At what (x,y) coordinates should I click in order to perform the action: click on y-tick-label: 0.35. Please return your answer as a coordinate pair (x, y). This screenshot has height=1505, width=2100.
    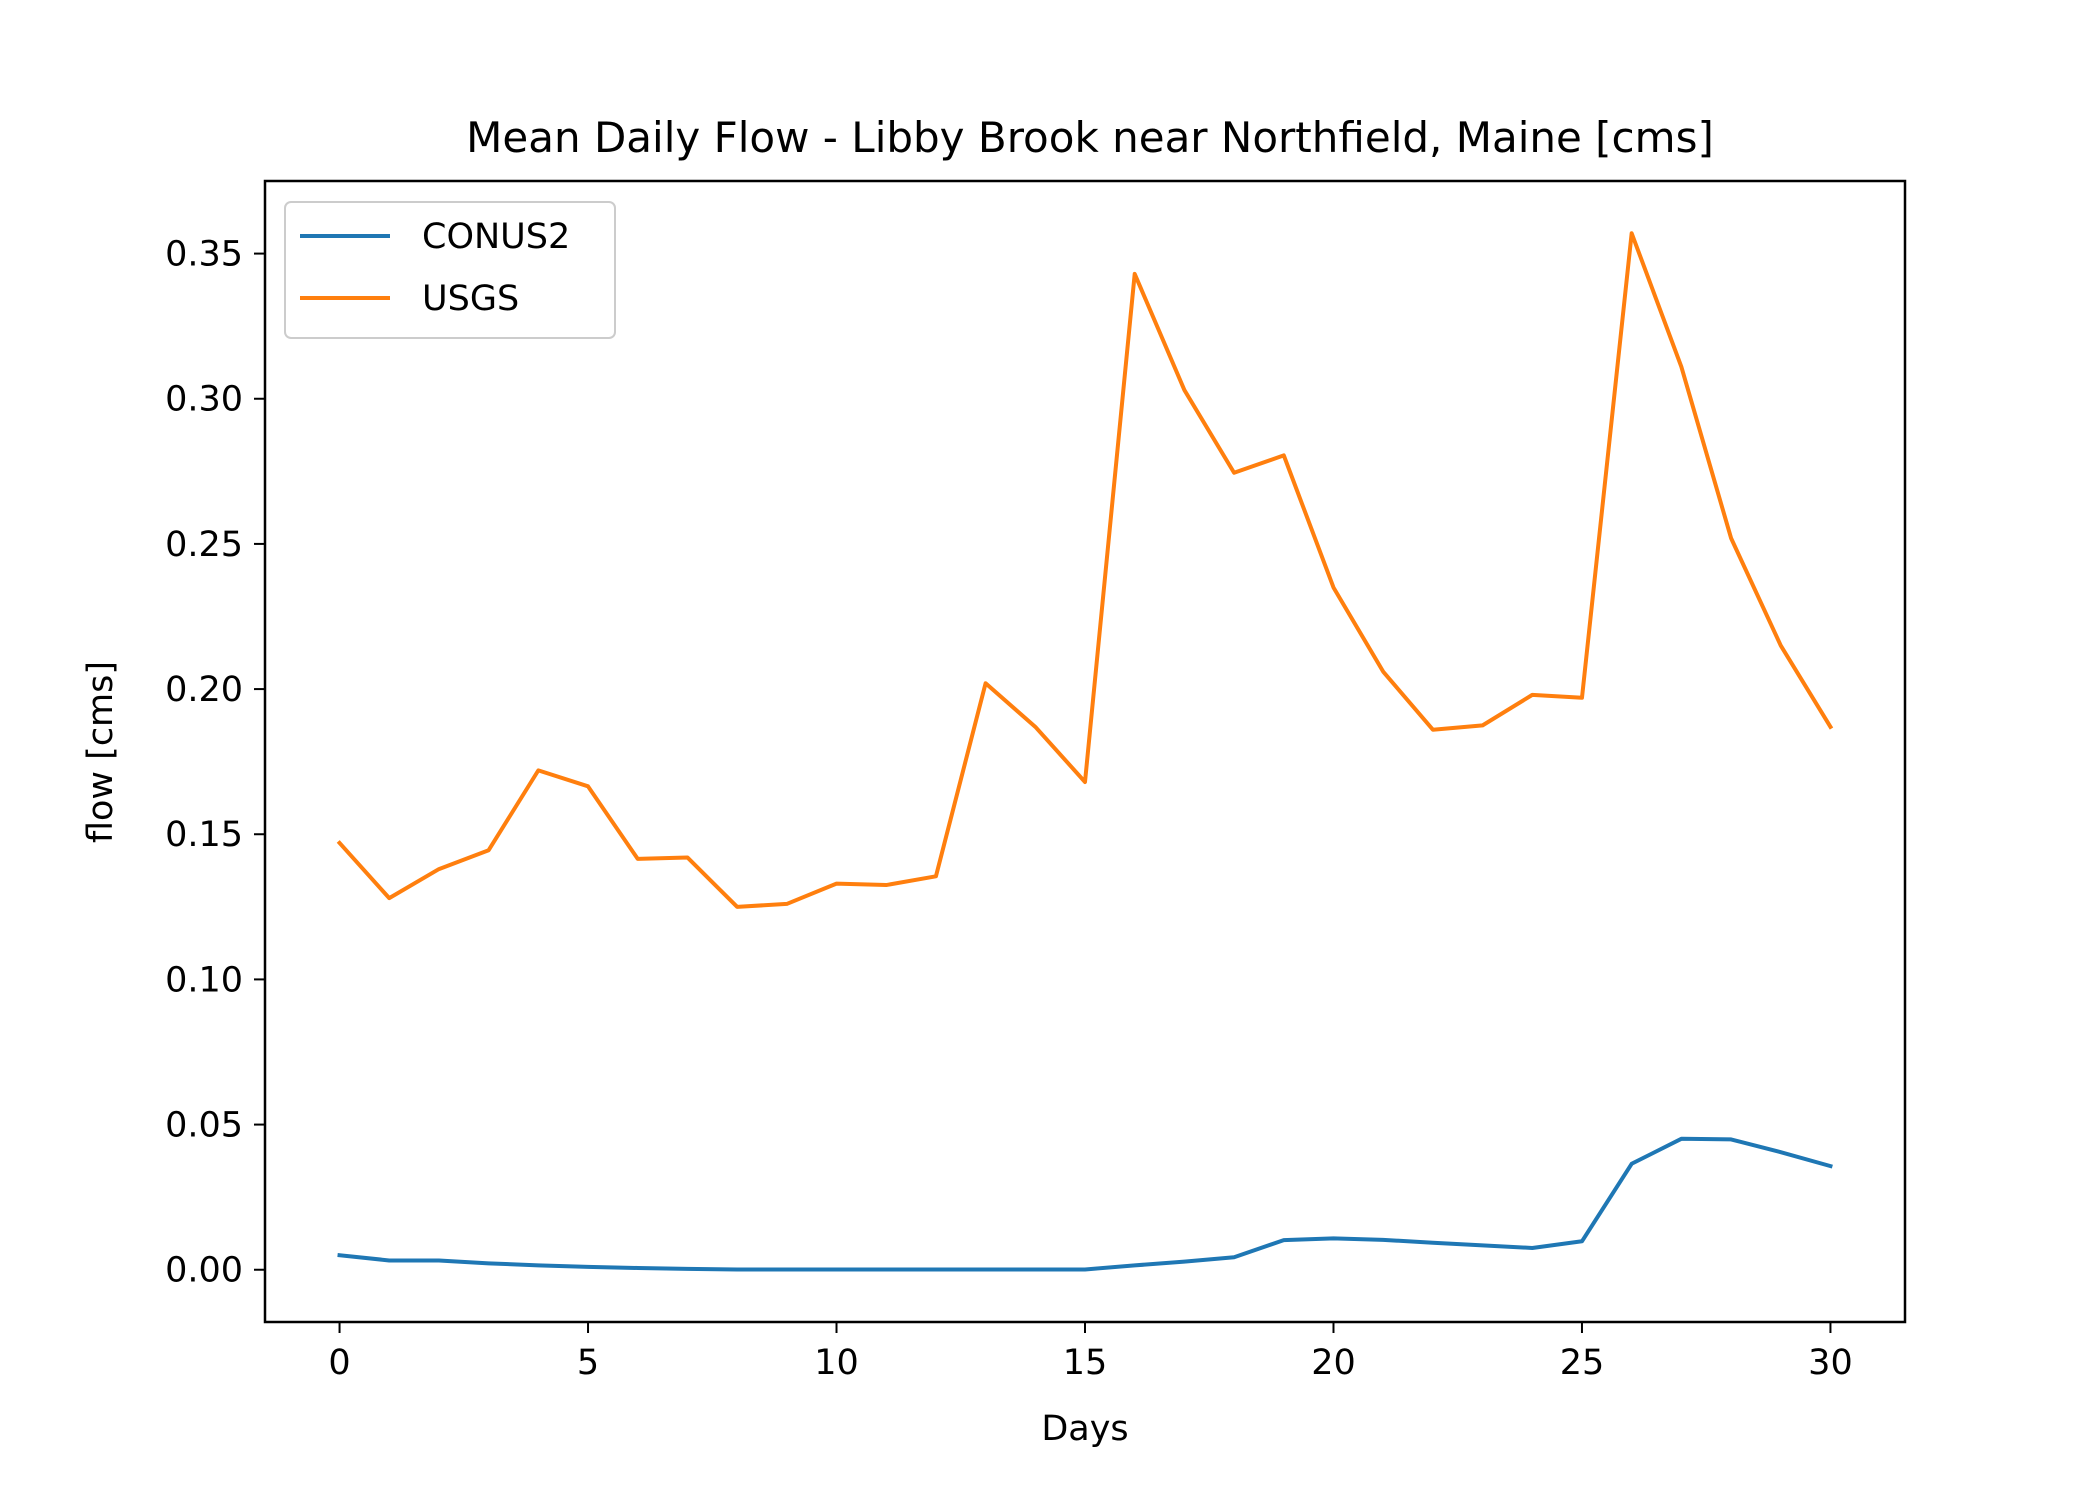
    Looking at the image, I should click on (204, 255).